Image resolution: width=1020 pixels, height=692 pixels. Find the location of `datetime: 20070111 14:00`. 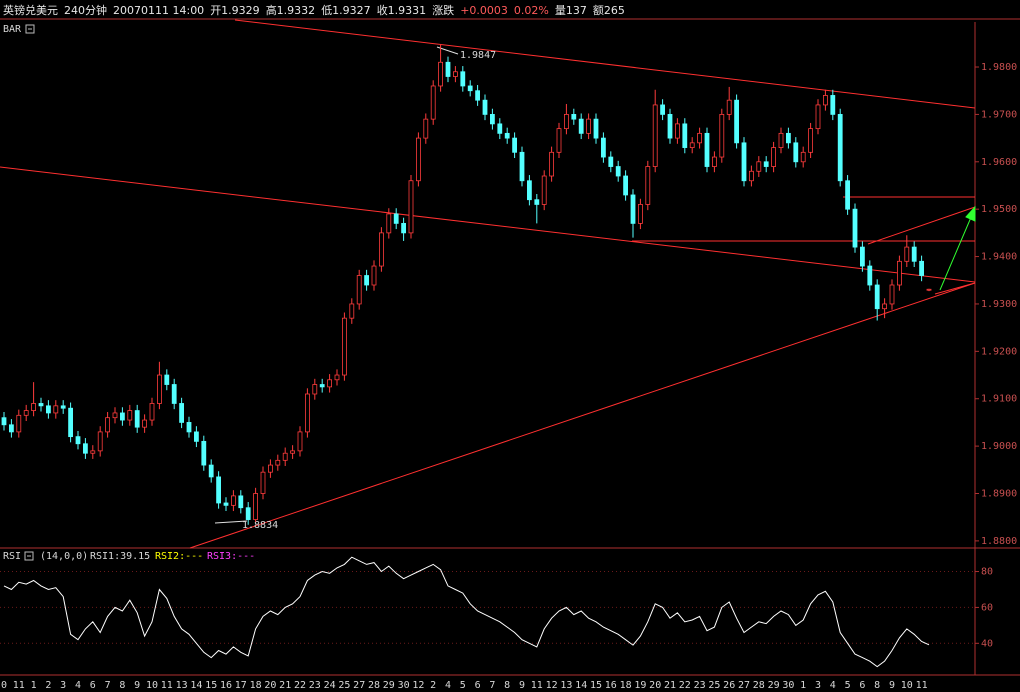

datetime: 20070111 14:00 is located at coordinates (159, 10).